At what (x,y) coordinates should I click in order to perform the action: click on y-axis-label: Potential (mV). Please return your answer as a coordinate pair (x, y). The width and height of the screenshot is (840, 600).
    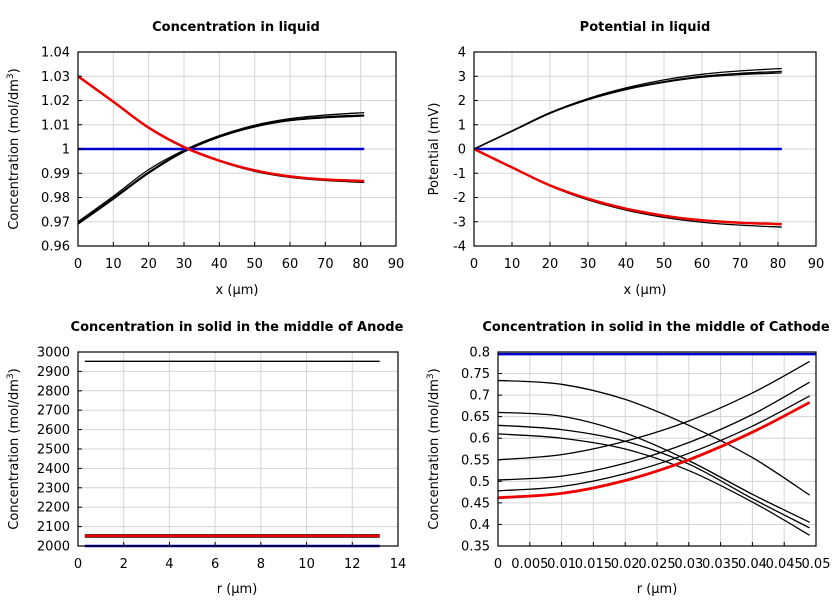
    Looking at the image, I should click on (434, 149).